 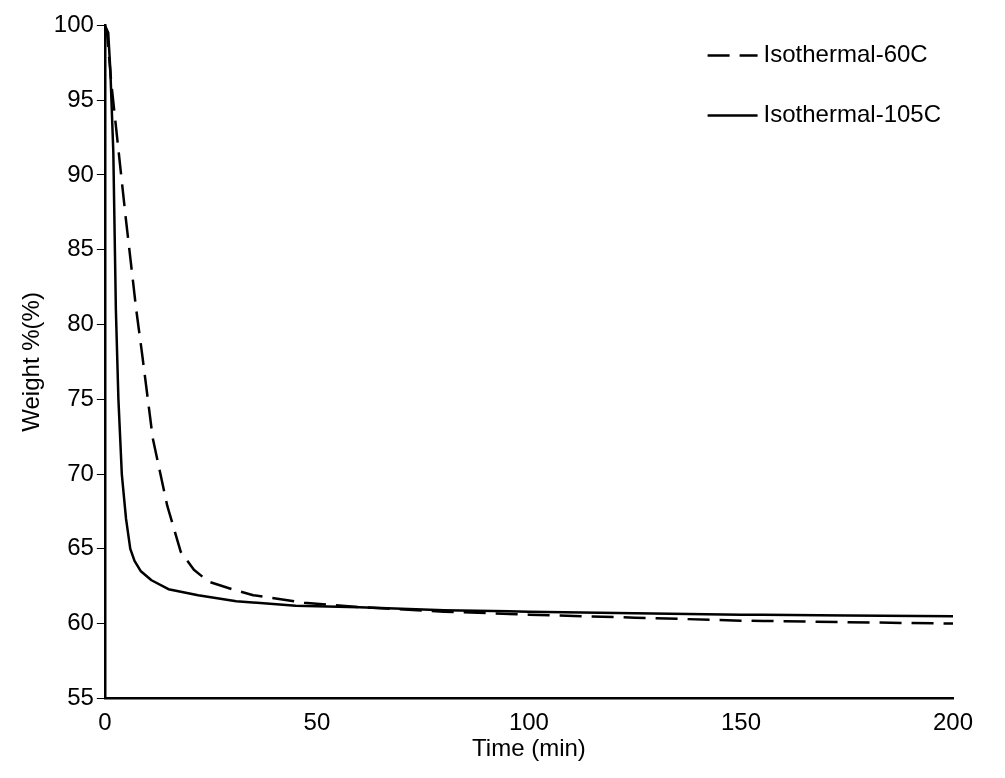 What do you see at coordinates (105, 722) in the screenshot?
I see `x-tick-label: 0` at bounding box center [105, 722].